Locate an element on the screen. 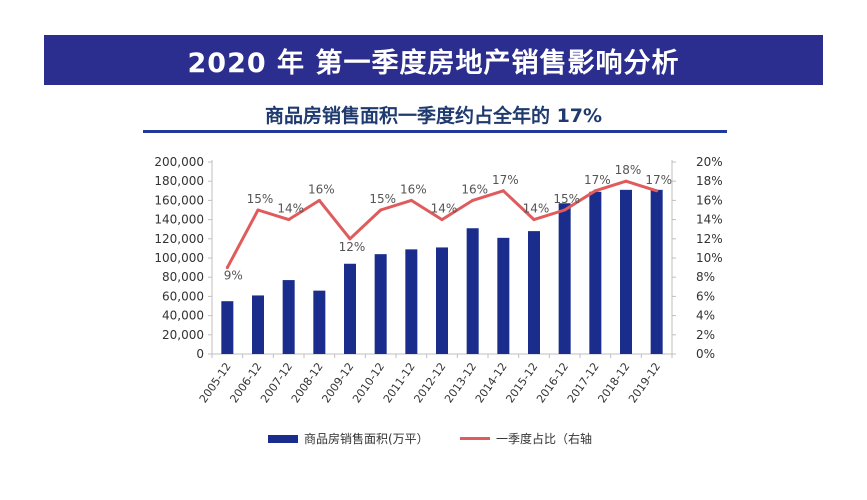 The image size is (867, 500). page-banner: 2020 年 第一季度房地产销售影响分析 is located at coordinates (433, 60).